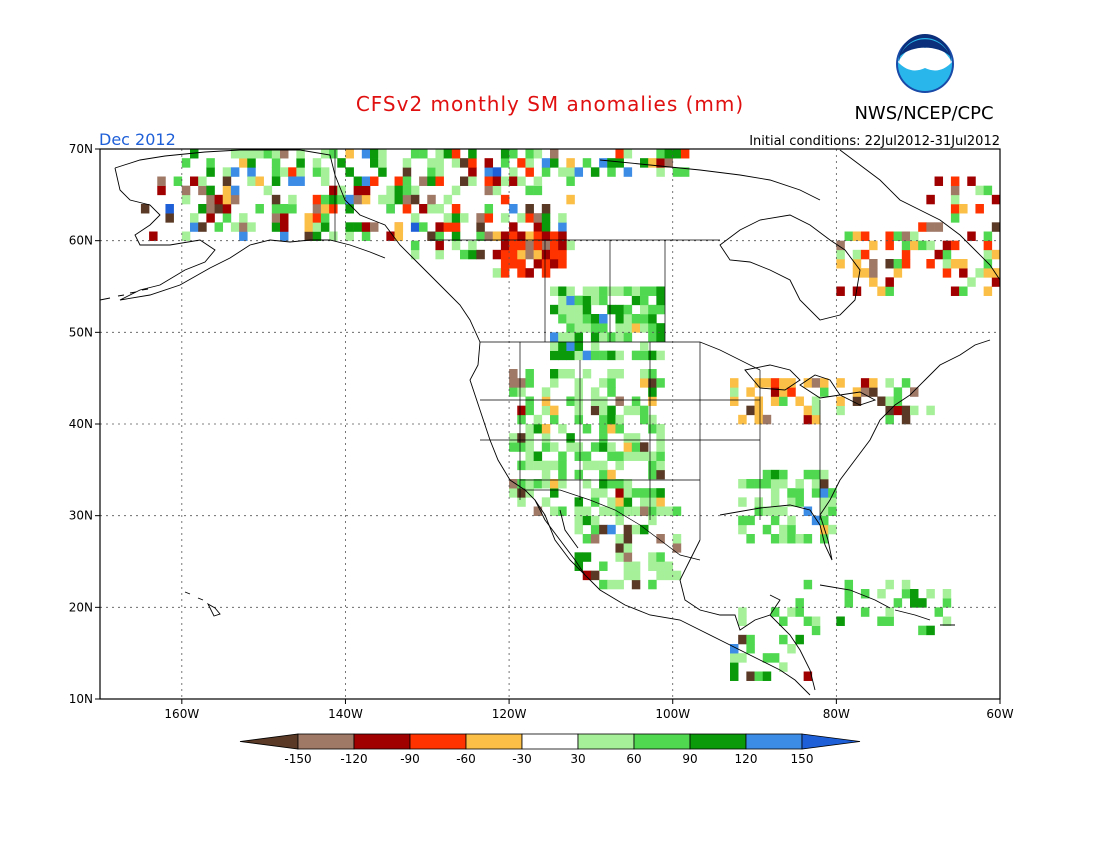 This screenshot has height=850, width=1100. I want to click on chart-title: CFSv2 monthly SM anomalies (mm), so click(550, 104).